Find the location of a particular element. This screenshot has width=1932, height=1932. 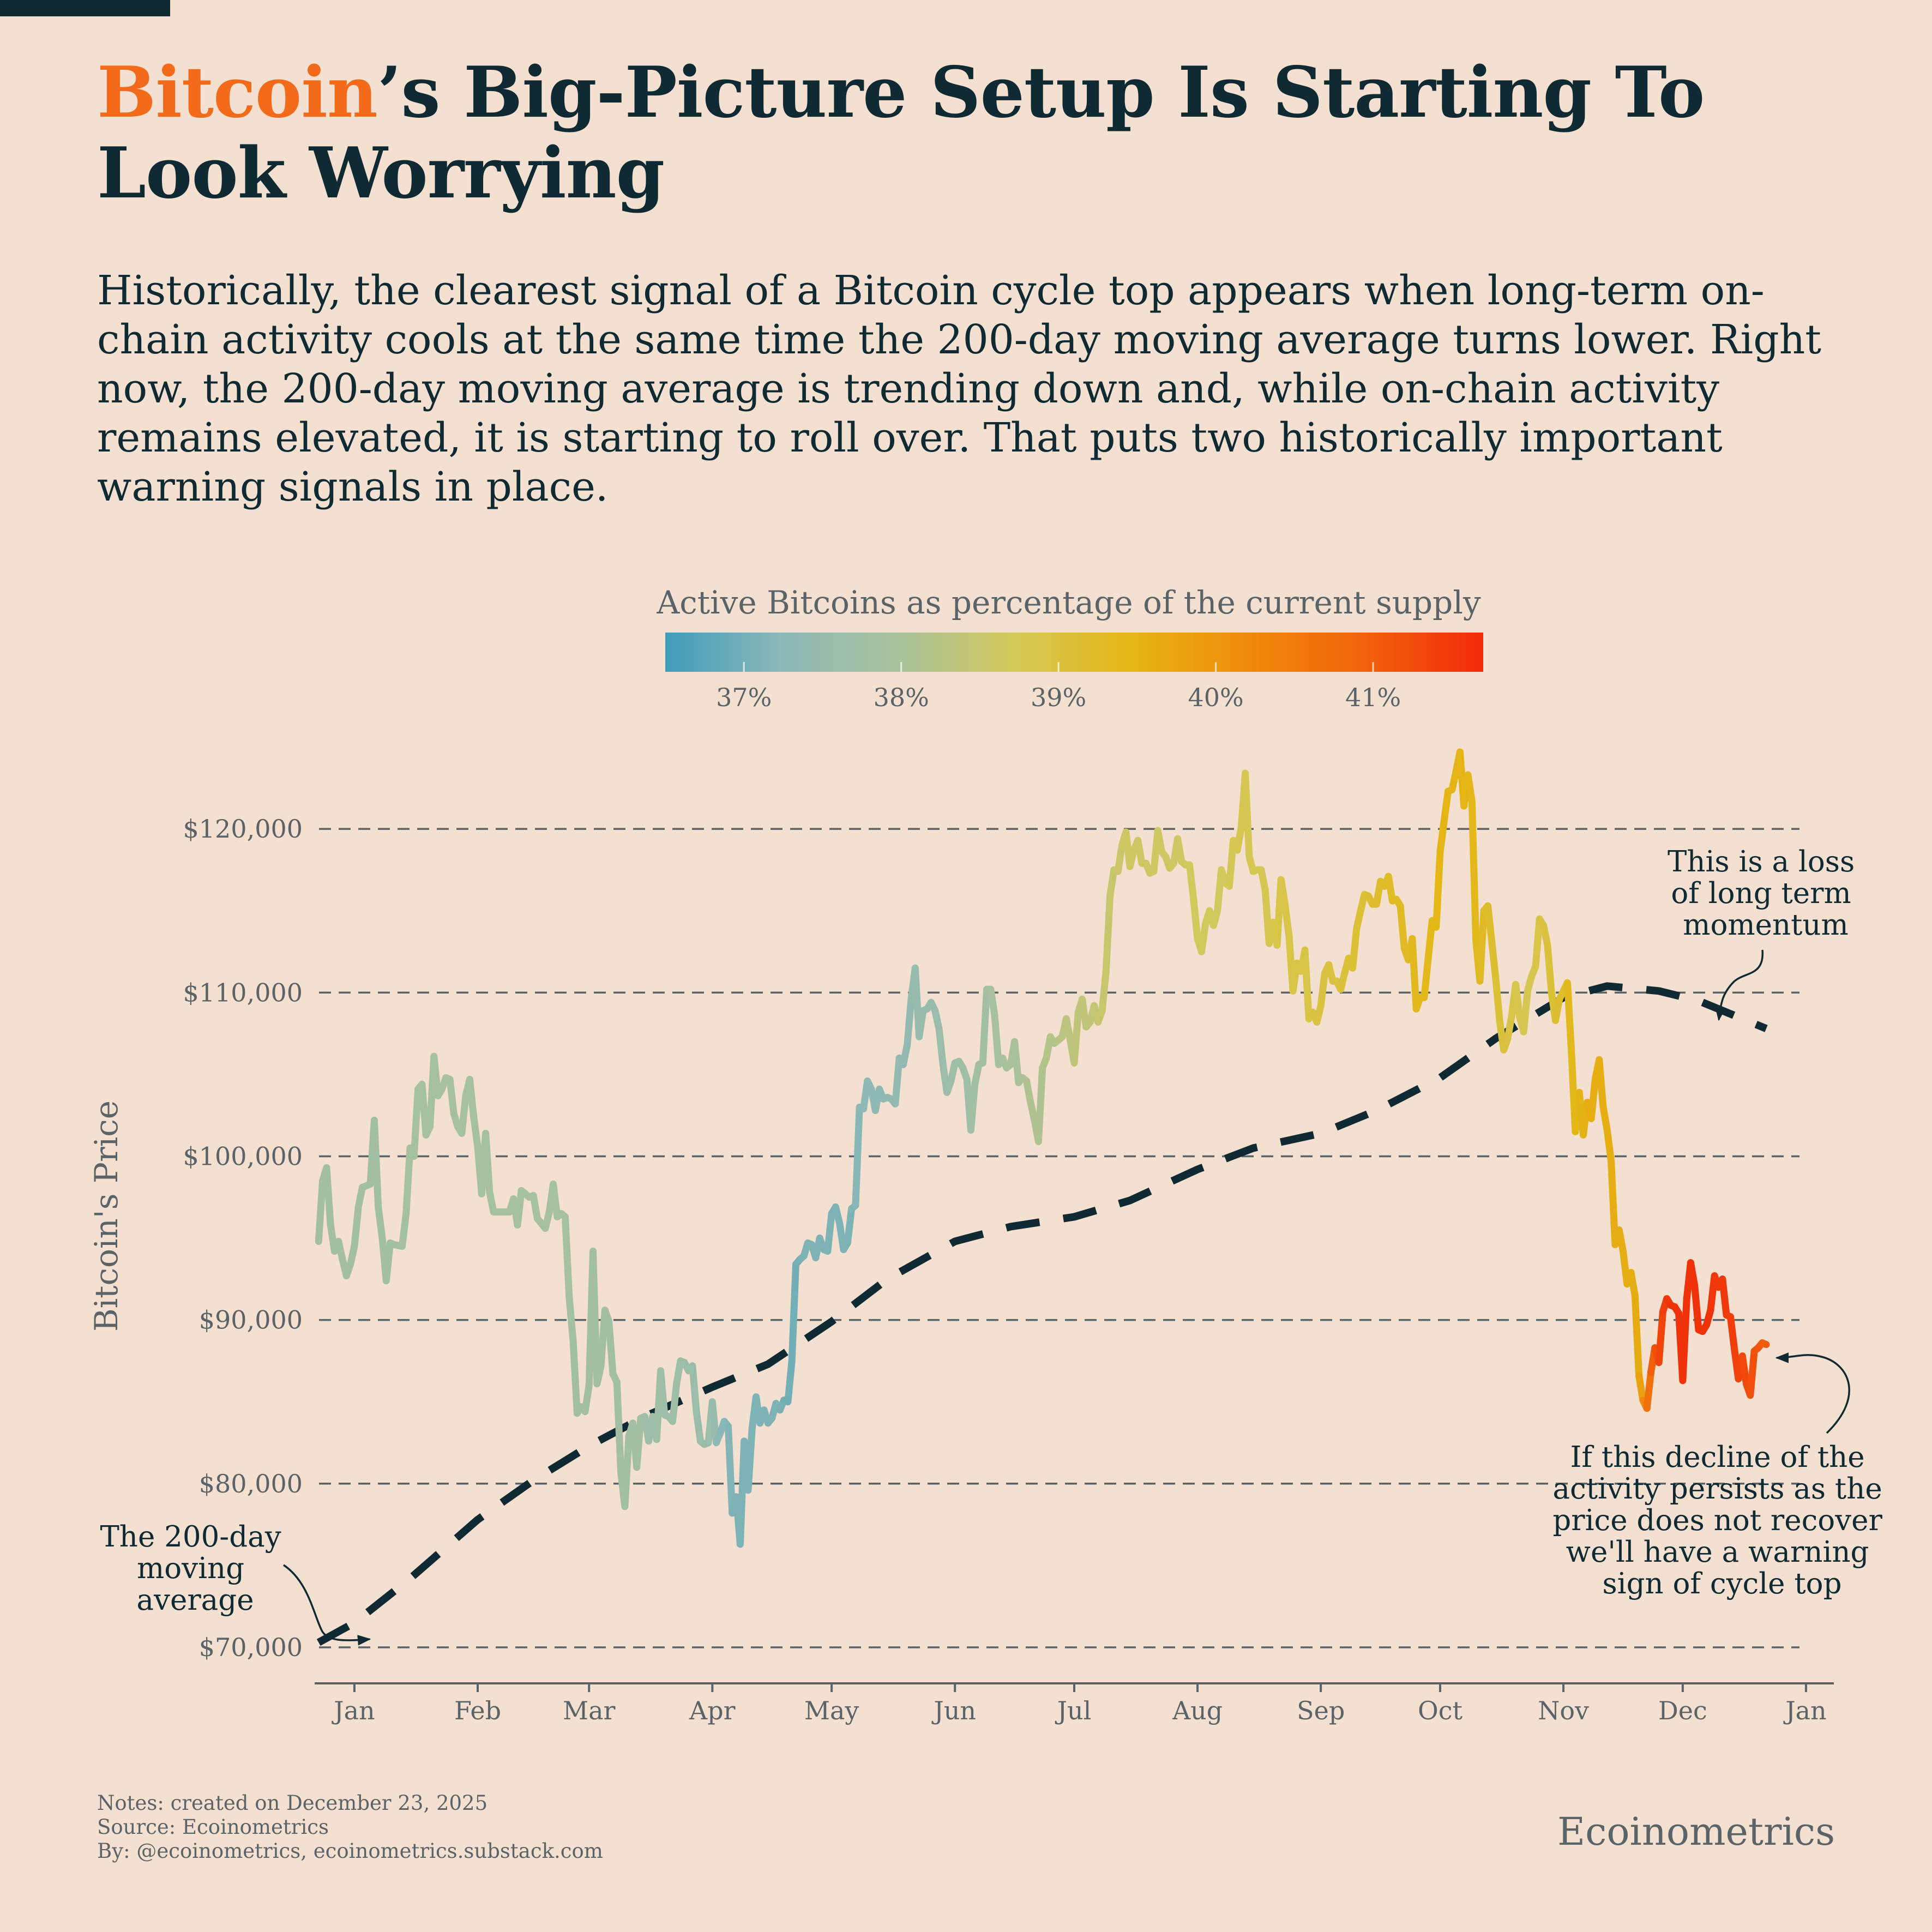

y-axis-label: Bitcoin's Price is located at coordinates (106, 1216).